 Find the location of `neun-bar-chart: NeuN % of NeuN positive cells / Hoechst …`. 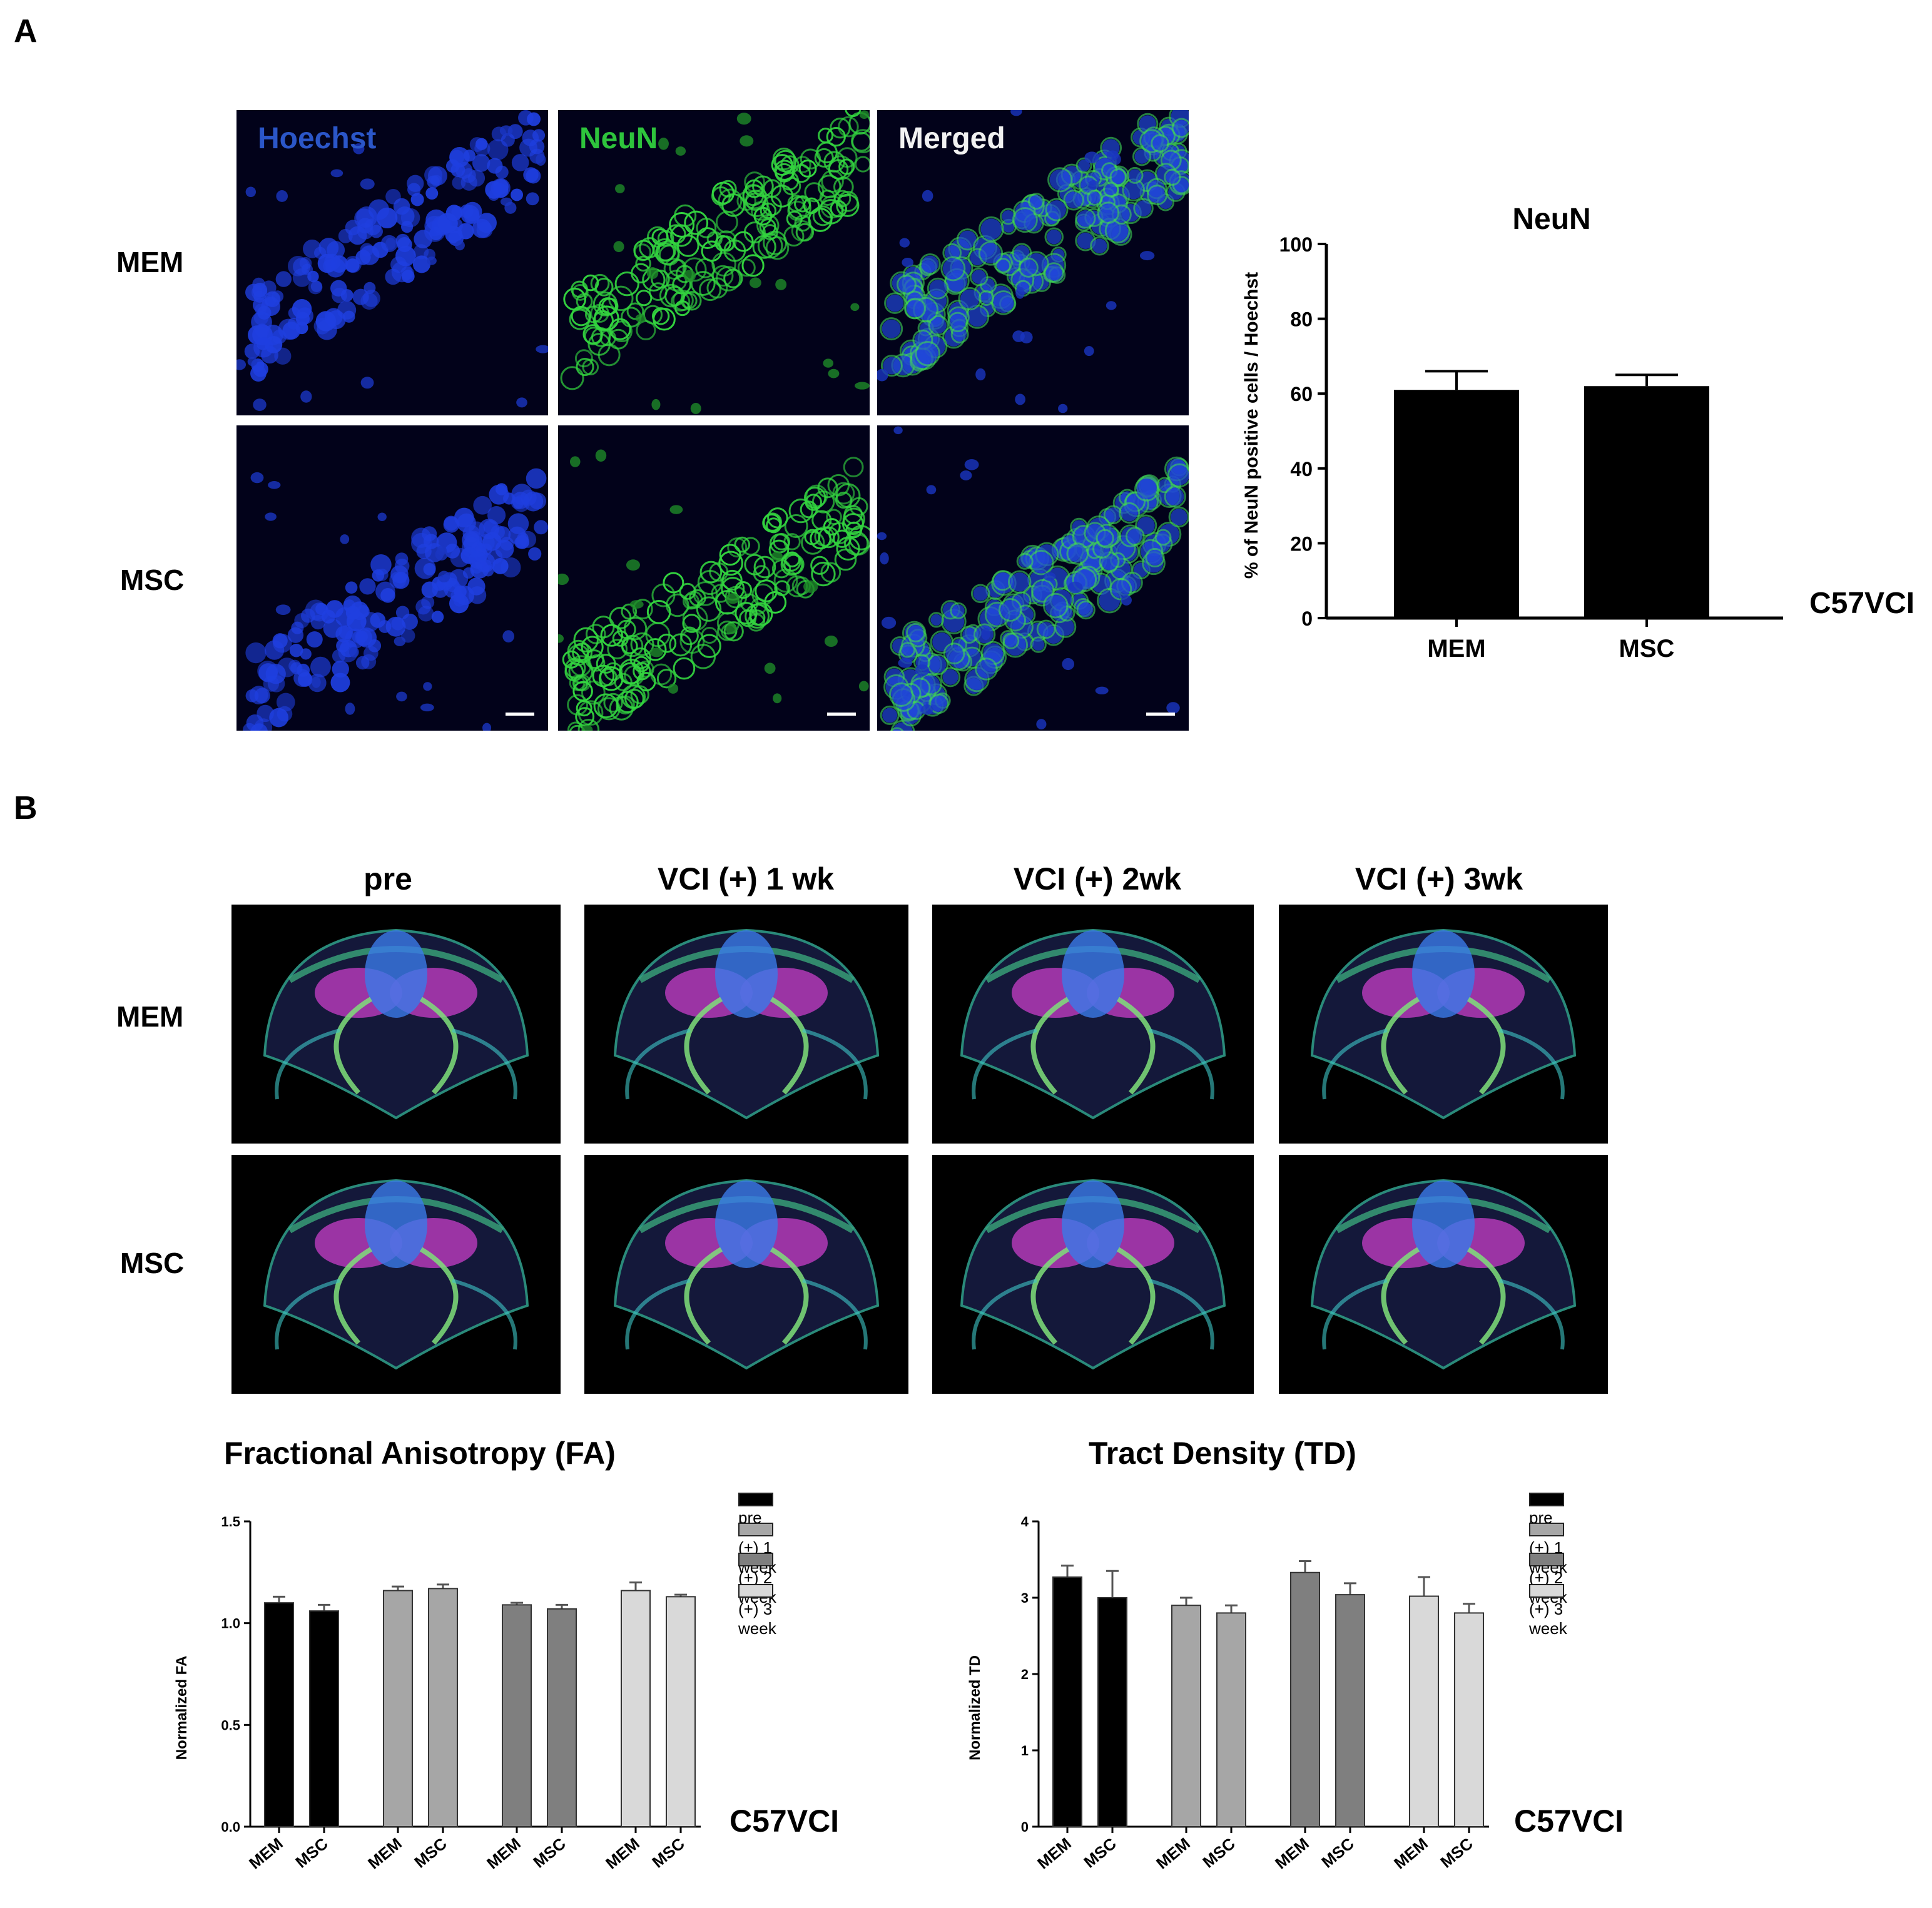

neun-bar-chart: NeuN % of NeuN positive cells / Hoechst … is located at coordinates (1577, 432).